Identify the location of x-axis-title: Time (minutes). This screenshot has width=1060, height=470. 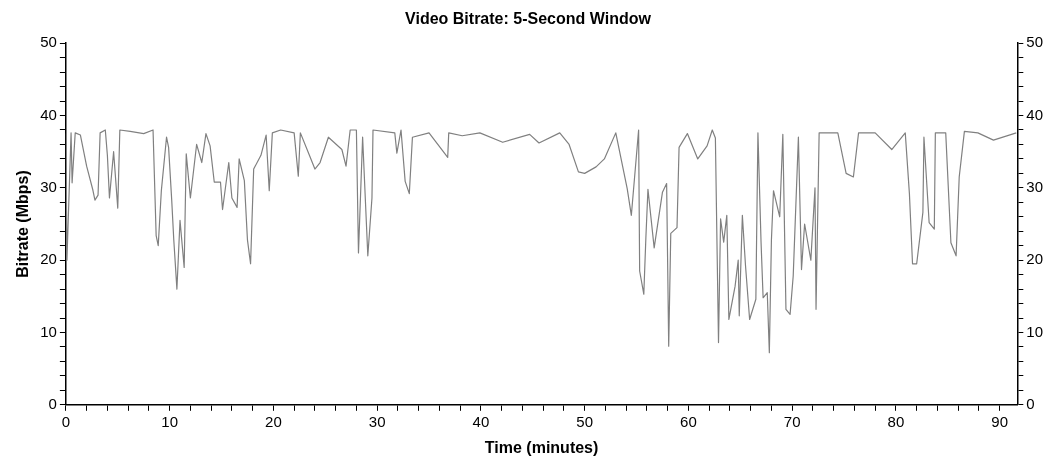
(541, 447).